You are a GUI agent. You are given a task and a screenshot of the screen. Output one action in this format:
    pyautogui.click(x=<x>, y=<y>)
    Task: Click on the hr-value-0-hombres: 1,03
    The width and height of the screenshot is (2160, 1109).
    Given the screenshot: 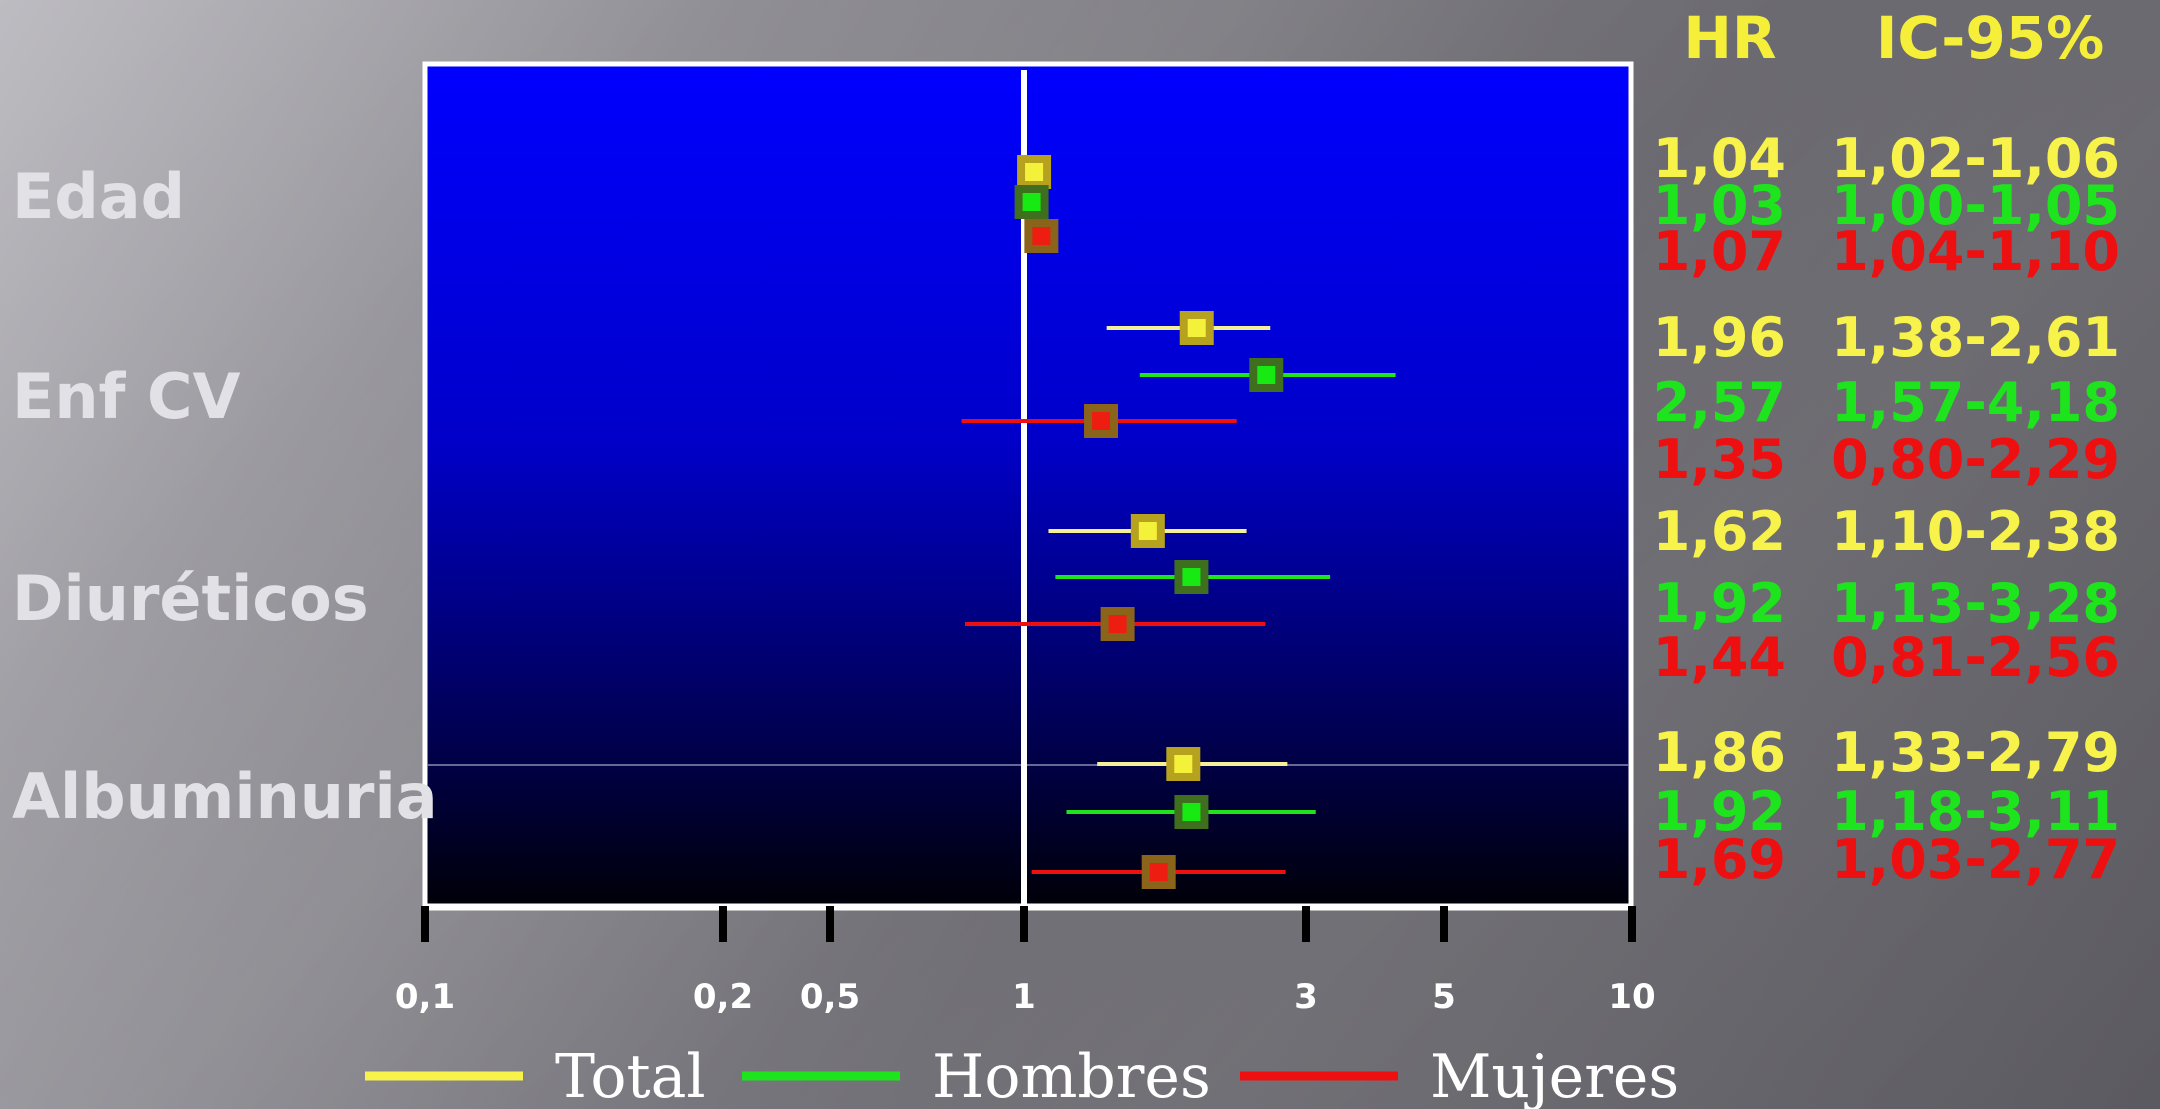 What is the action you would take?
    pyautogui.click(x=1719, y=205)
    